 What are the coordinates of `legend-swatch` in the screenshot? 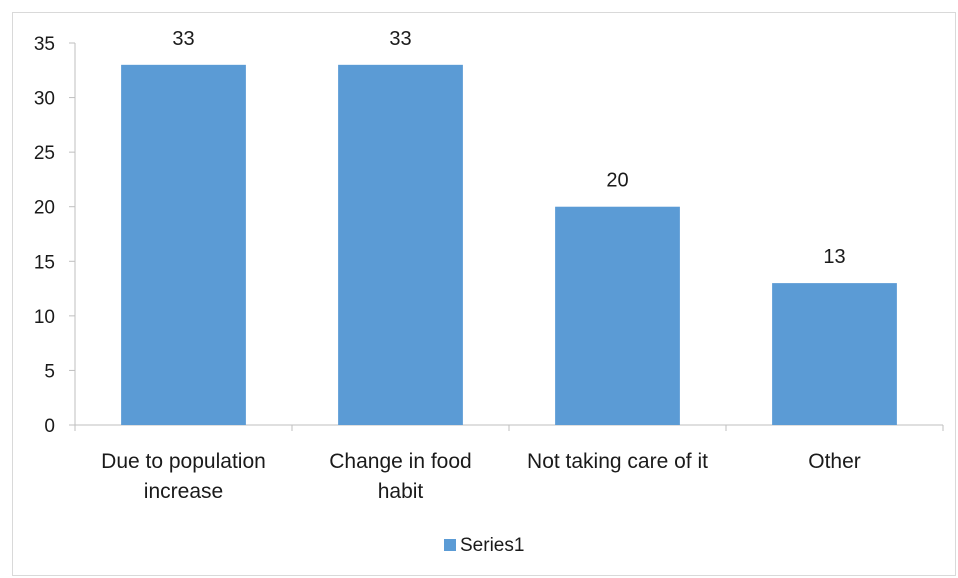 It's located at (450, 545).